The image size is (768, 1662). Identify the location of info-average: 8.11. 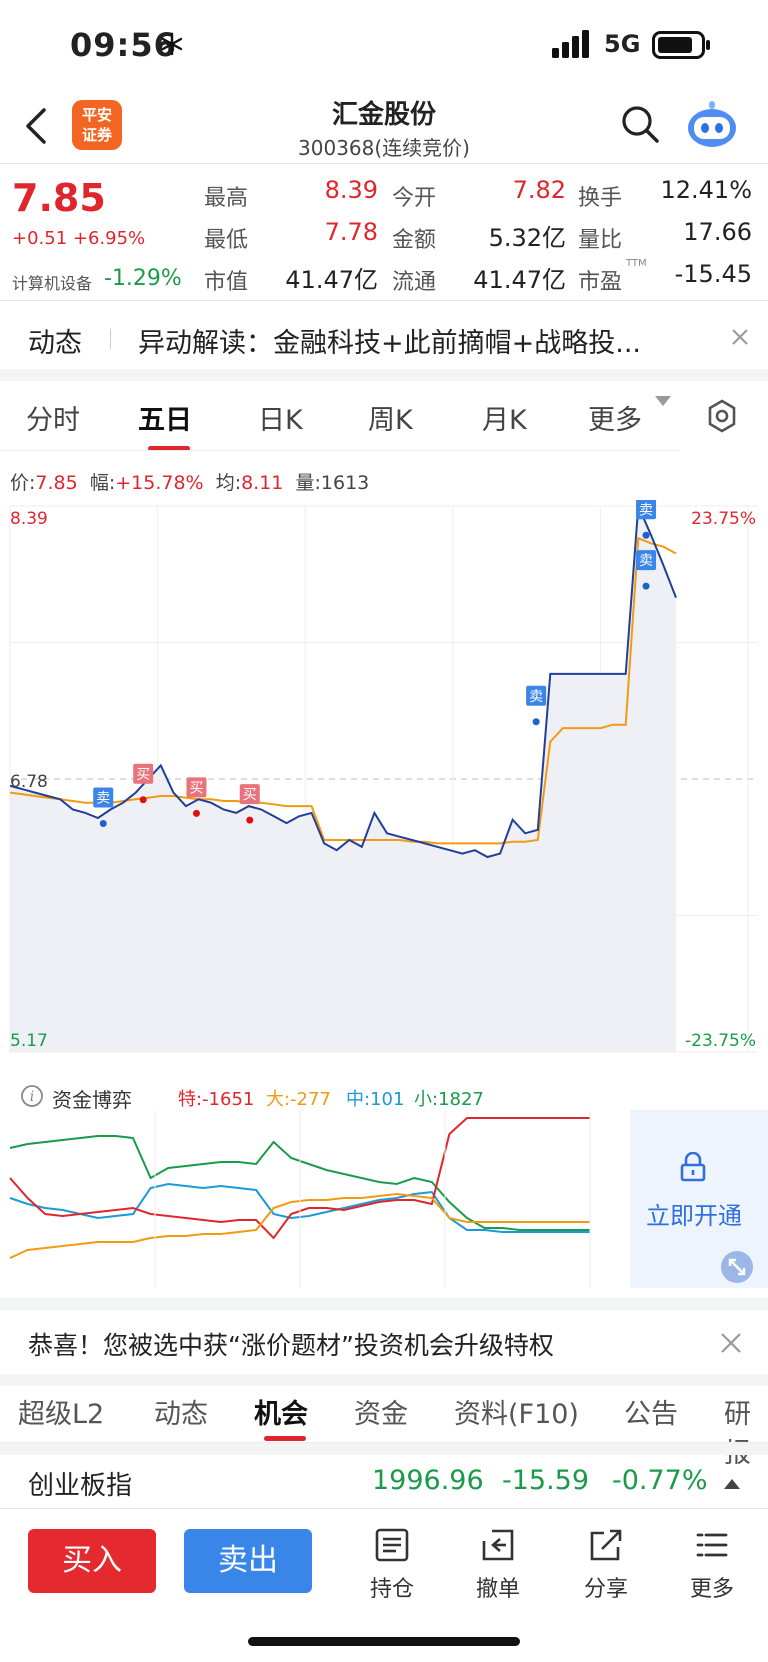
(262, 483).